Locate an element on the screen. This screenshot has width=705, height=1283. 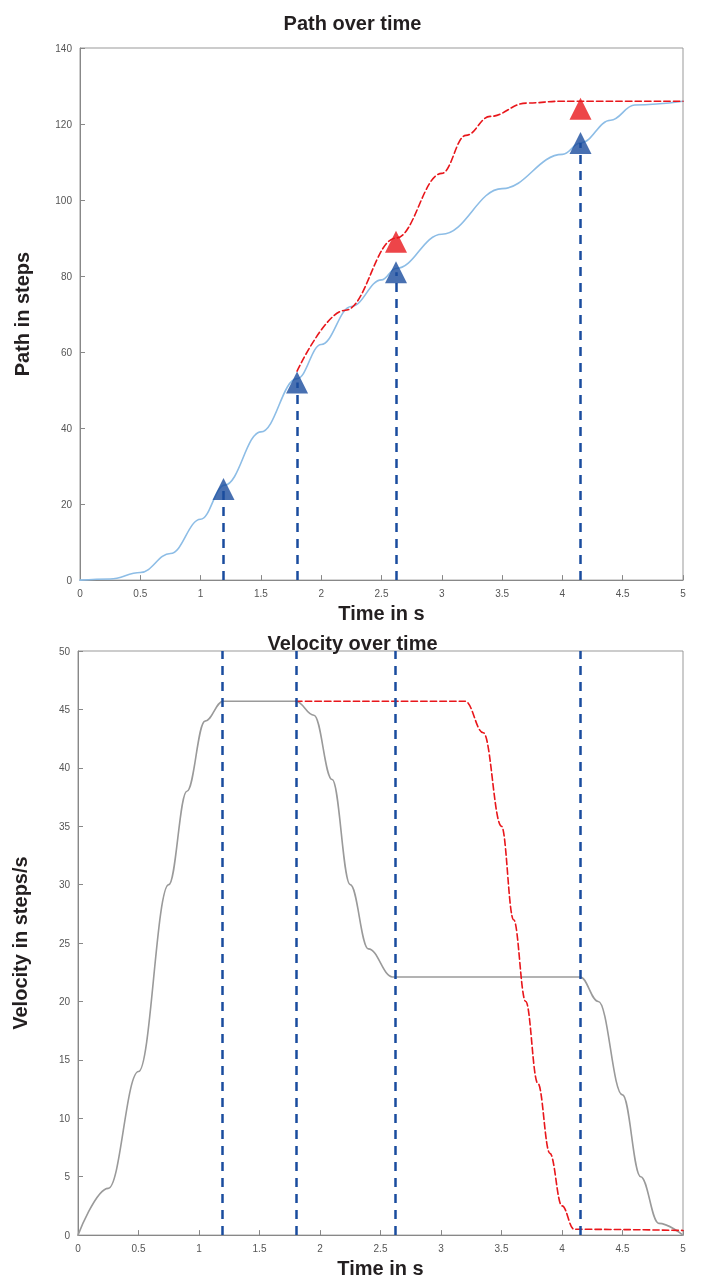
y-tick-label: 5 is located at coordinates (67, 1177).